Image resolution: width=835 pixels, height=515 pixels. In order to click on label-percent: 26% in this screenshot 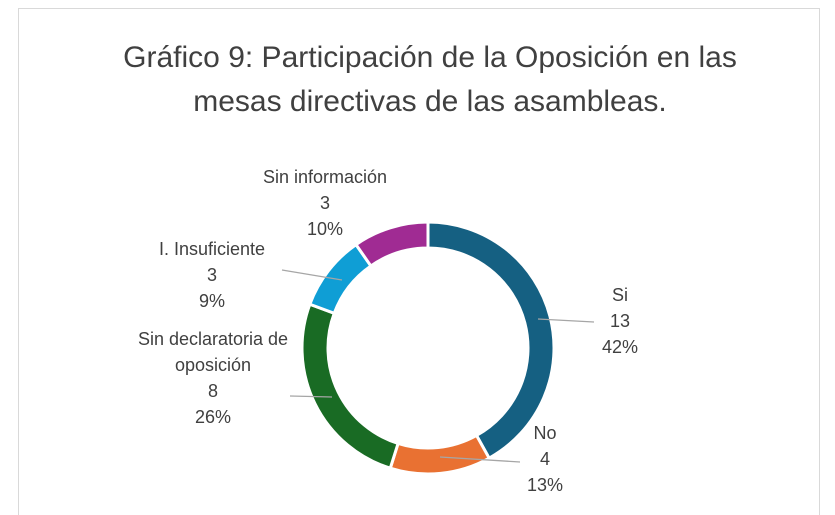, I will do `click(213, 417)`.